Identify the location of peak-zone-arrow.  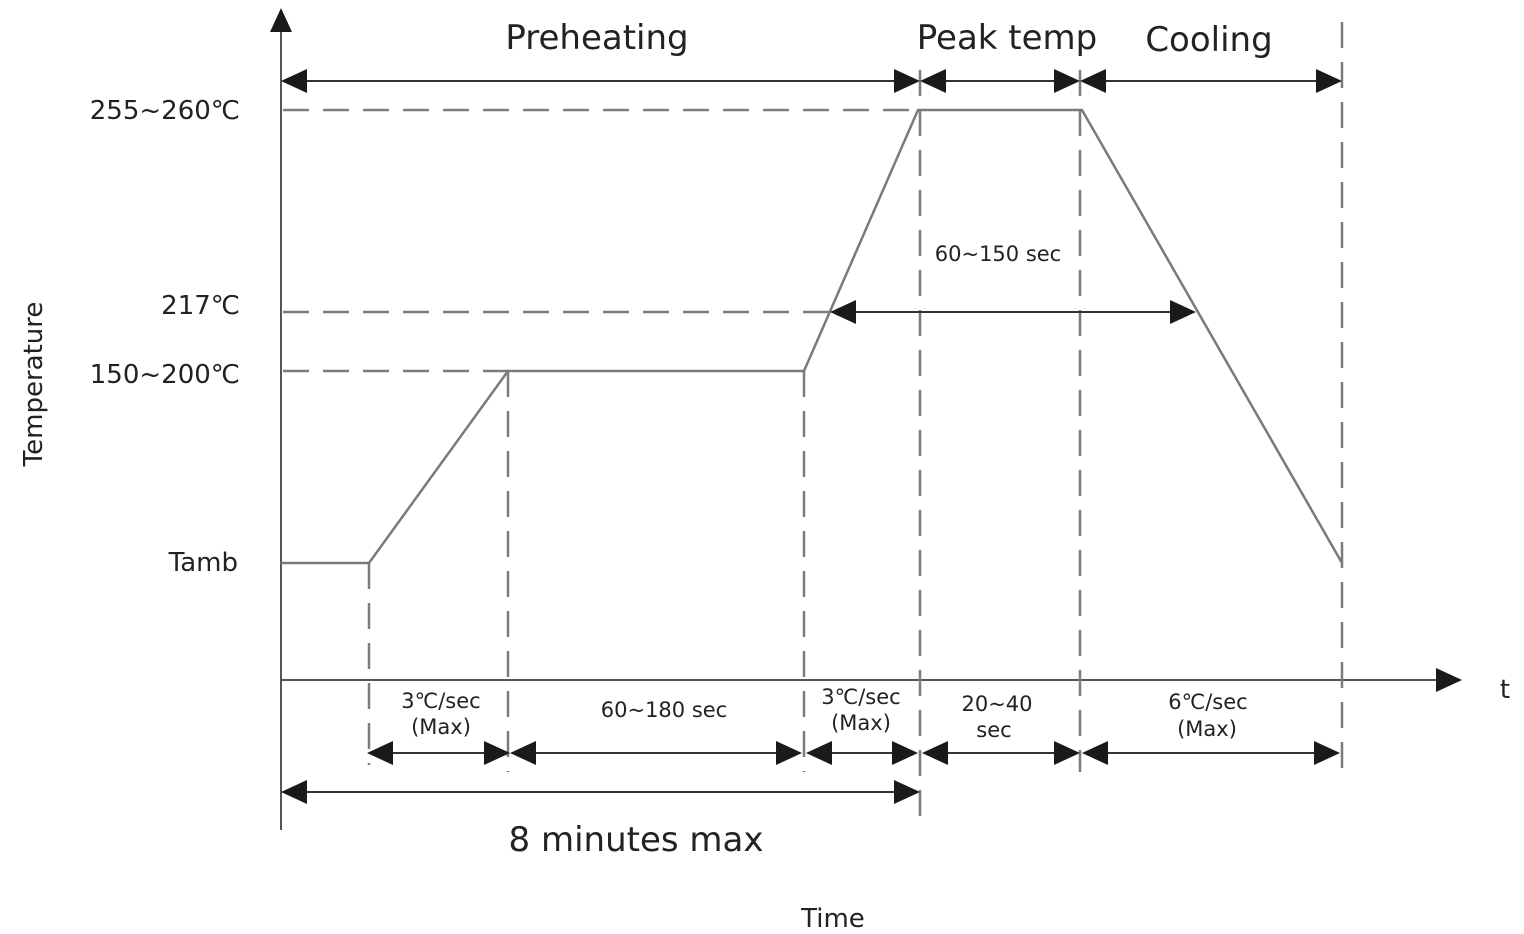
(1000, 81).